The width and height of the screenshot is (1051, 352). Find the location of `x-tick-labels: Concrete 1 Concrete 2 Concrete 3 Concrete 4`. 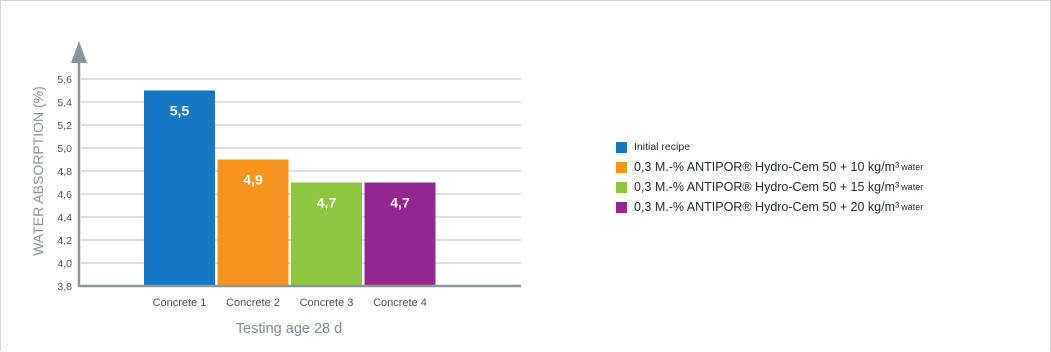

x-tick-labels: Concrete 1 Concrete 2 Concrete 3 Concrete 4 is located at coordinates (290, 303).